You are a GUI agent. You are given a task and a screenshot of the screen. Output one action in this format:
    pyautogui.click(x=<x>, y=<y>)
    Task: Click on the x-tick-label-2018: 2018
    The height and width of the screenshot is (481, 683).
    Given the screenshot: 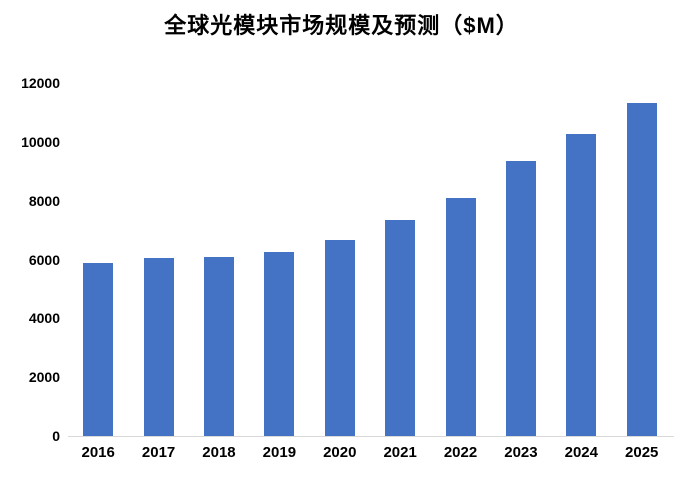 What is the action you would take?
    pyautogui.click(x=219, y=452)
    